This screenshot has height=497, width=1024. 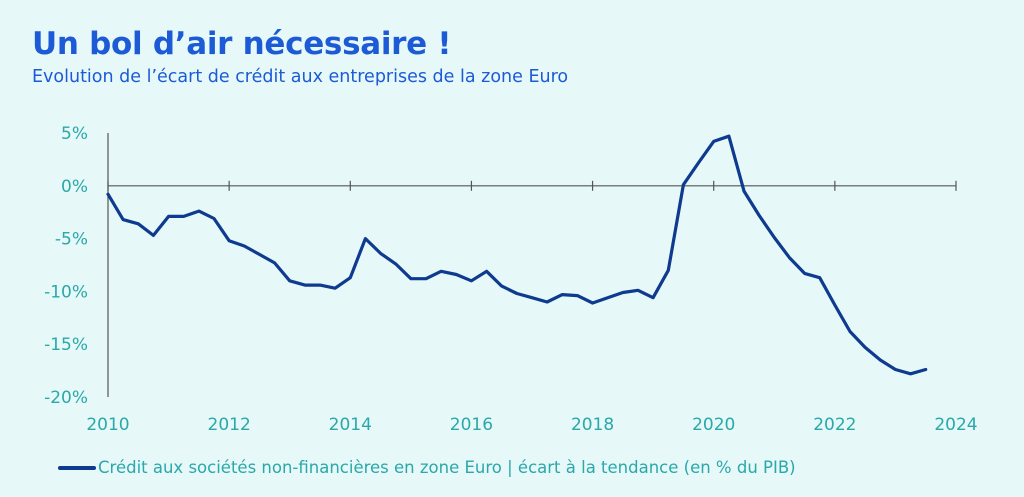 I want to click on y-tick-label: -10%, so click(x=66, y=292).